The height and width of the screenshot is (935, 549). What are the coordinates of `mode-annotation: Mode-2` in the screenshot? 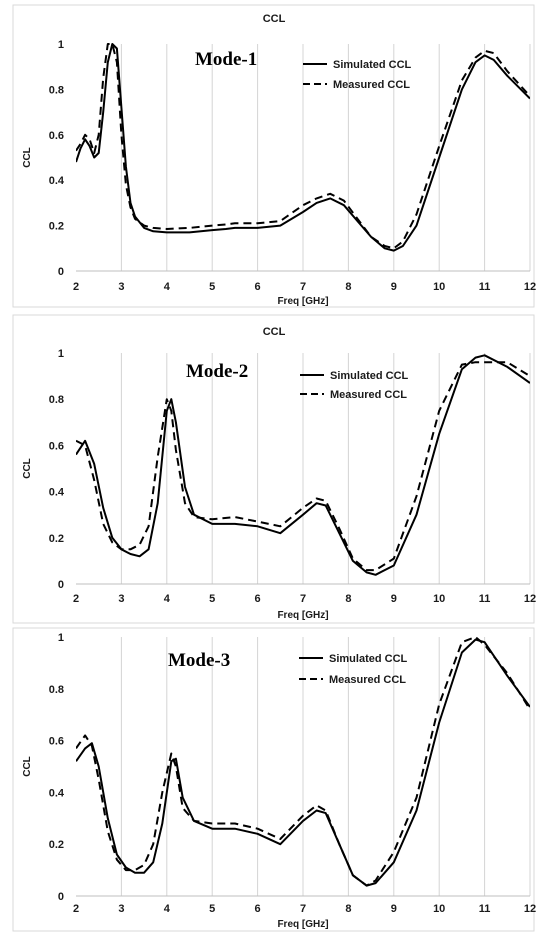 It's located at (217, 371).